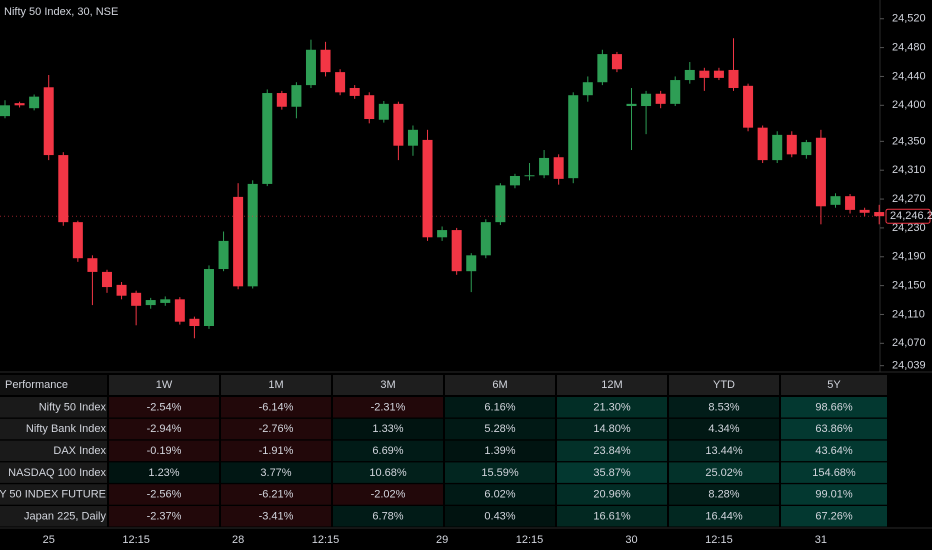 Image resolution: width=932 pixels, height=550 pixels. I want to click on header-label: Performance, so click(36, 385).